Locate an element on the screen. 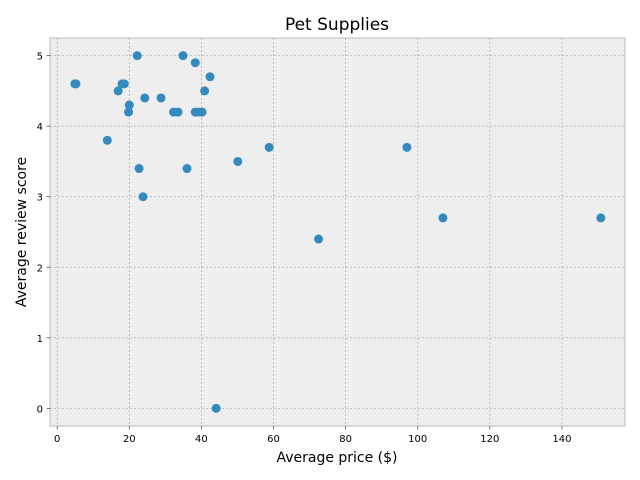 This screenshot has width=640, height=480. y-tick-label: 4 is located at coordinates (40, 127).